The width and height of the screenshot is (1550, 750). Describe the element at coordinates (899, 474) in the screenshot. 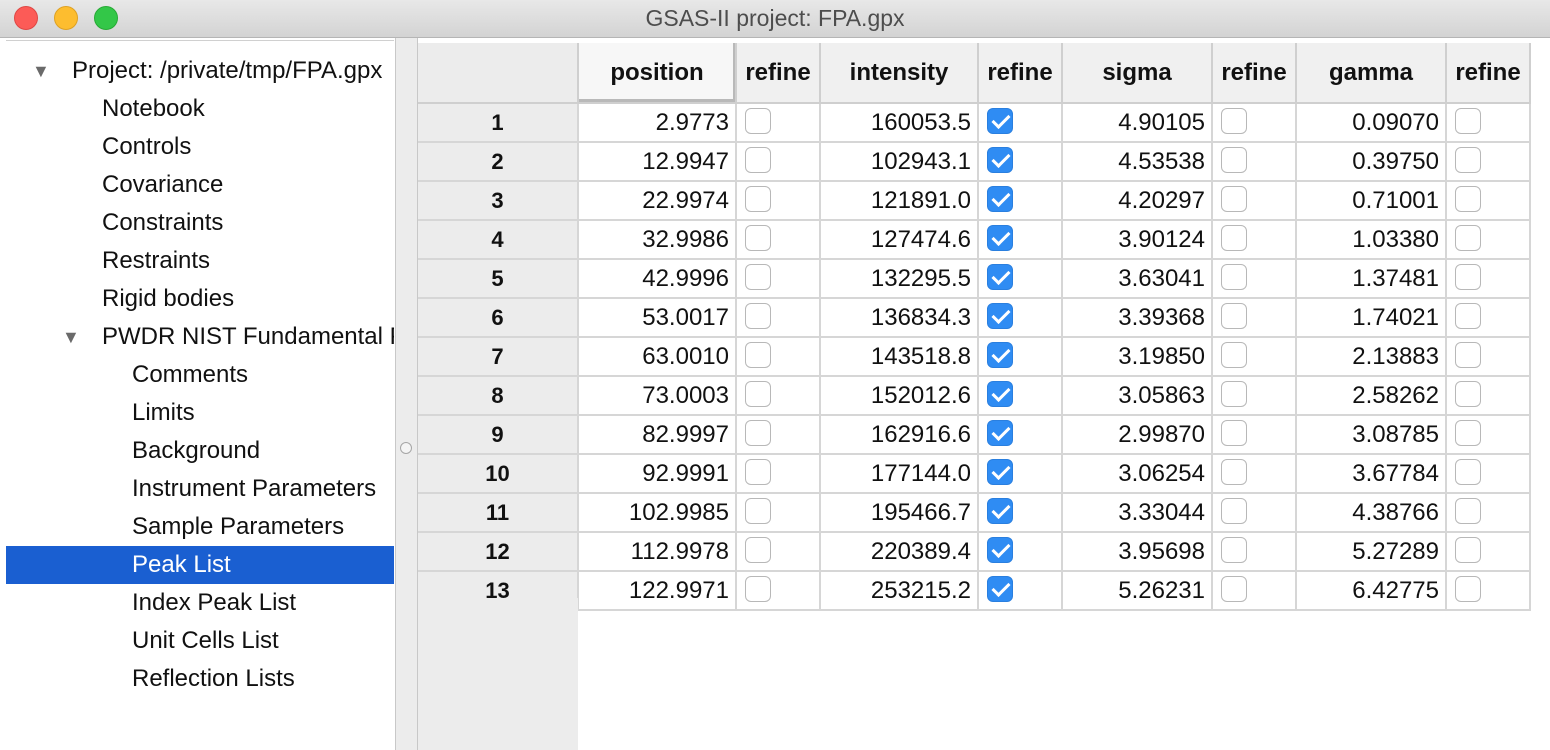

I see `intensity-cell: 177144.0` at that location.